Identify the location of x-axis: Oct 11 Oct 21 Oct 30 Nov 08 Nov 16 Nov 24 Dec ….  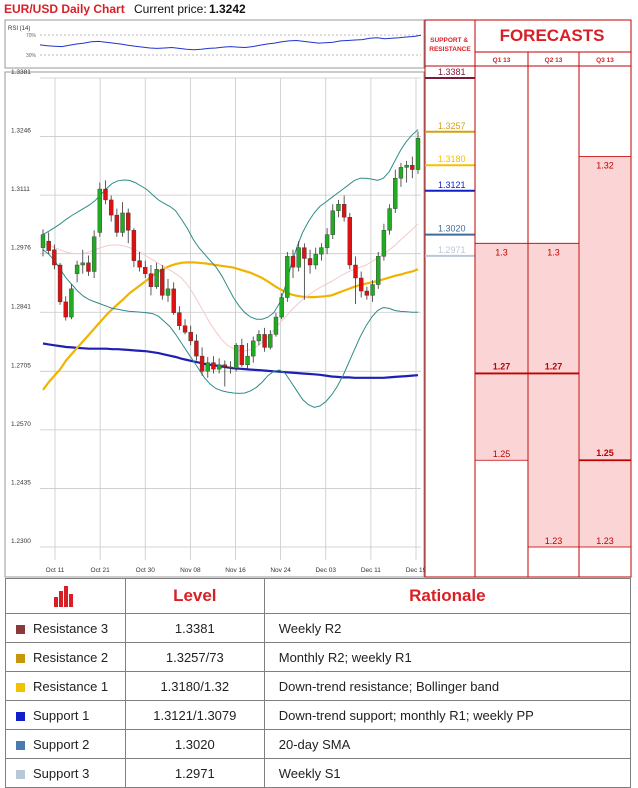
(236, 570).